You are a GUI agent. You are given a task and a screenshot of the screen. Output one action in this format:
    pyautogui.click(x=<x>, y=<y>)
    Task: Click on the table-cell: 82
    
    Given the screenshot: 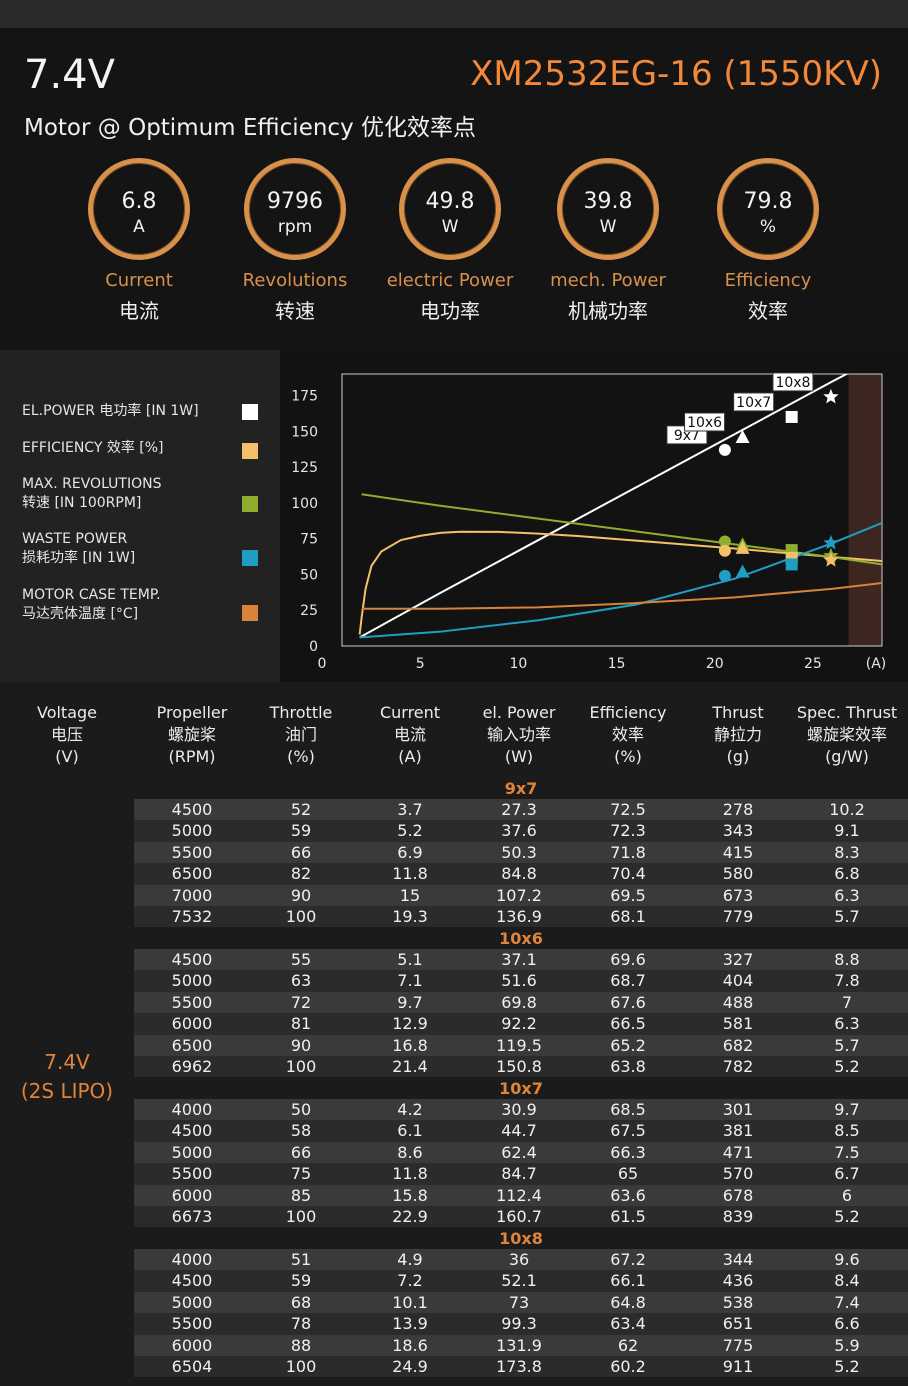 What is the action you would take?
    pyautogui.click(x=301, y=874)
    